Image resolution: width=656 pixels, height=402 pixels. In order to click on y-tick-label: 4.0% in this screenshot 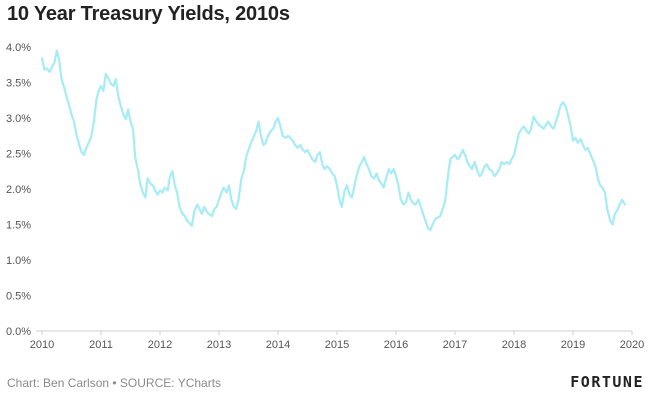, I will do `click(18, 48)`.